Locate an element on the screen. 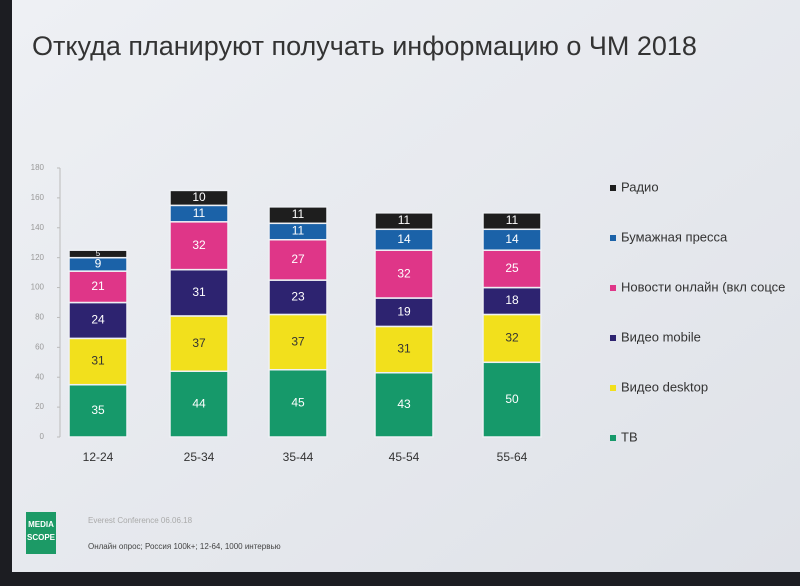  legend-label: ТВ is located at coordinates (629, 436).